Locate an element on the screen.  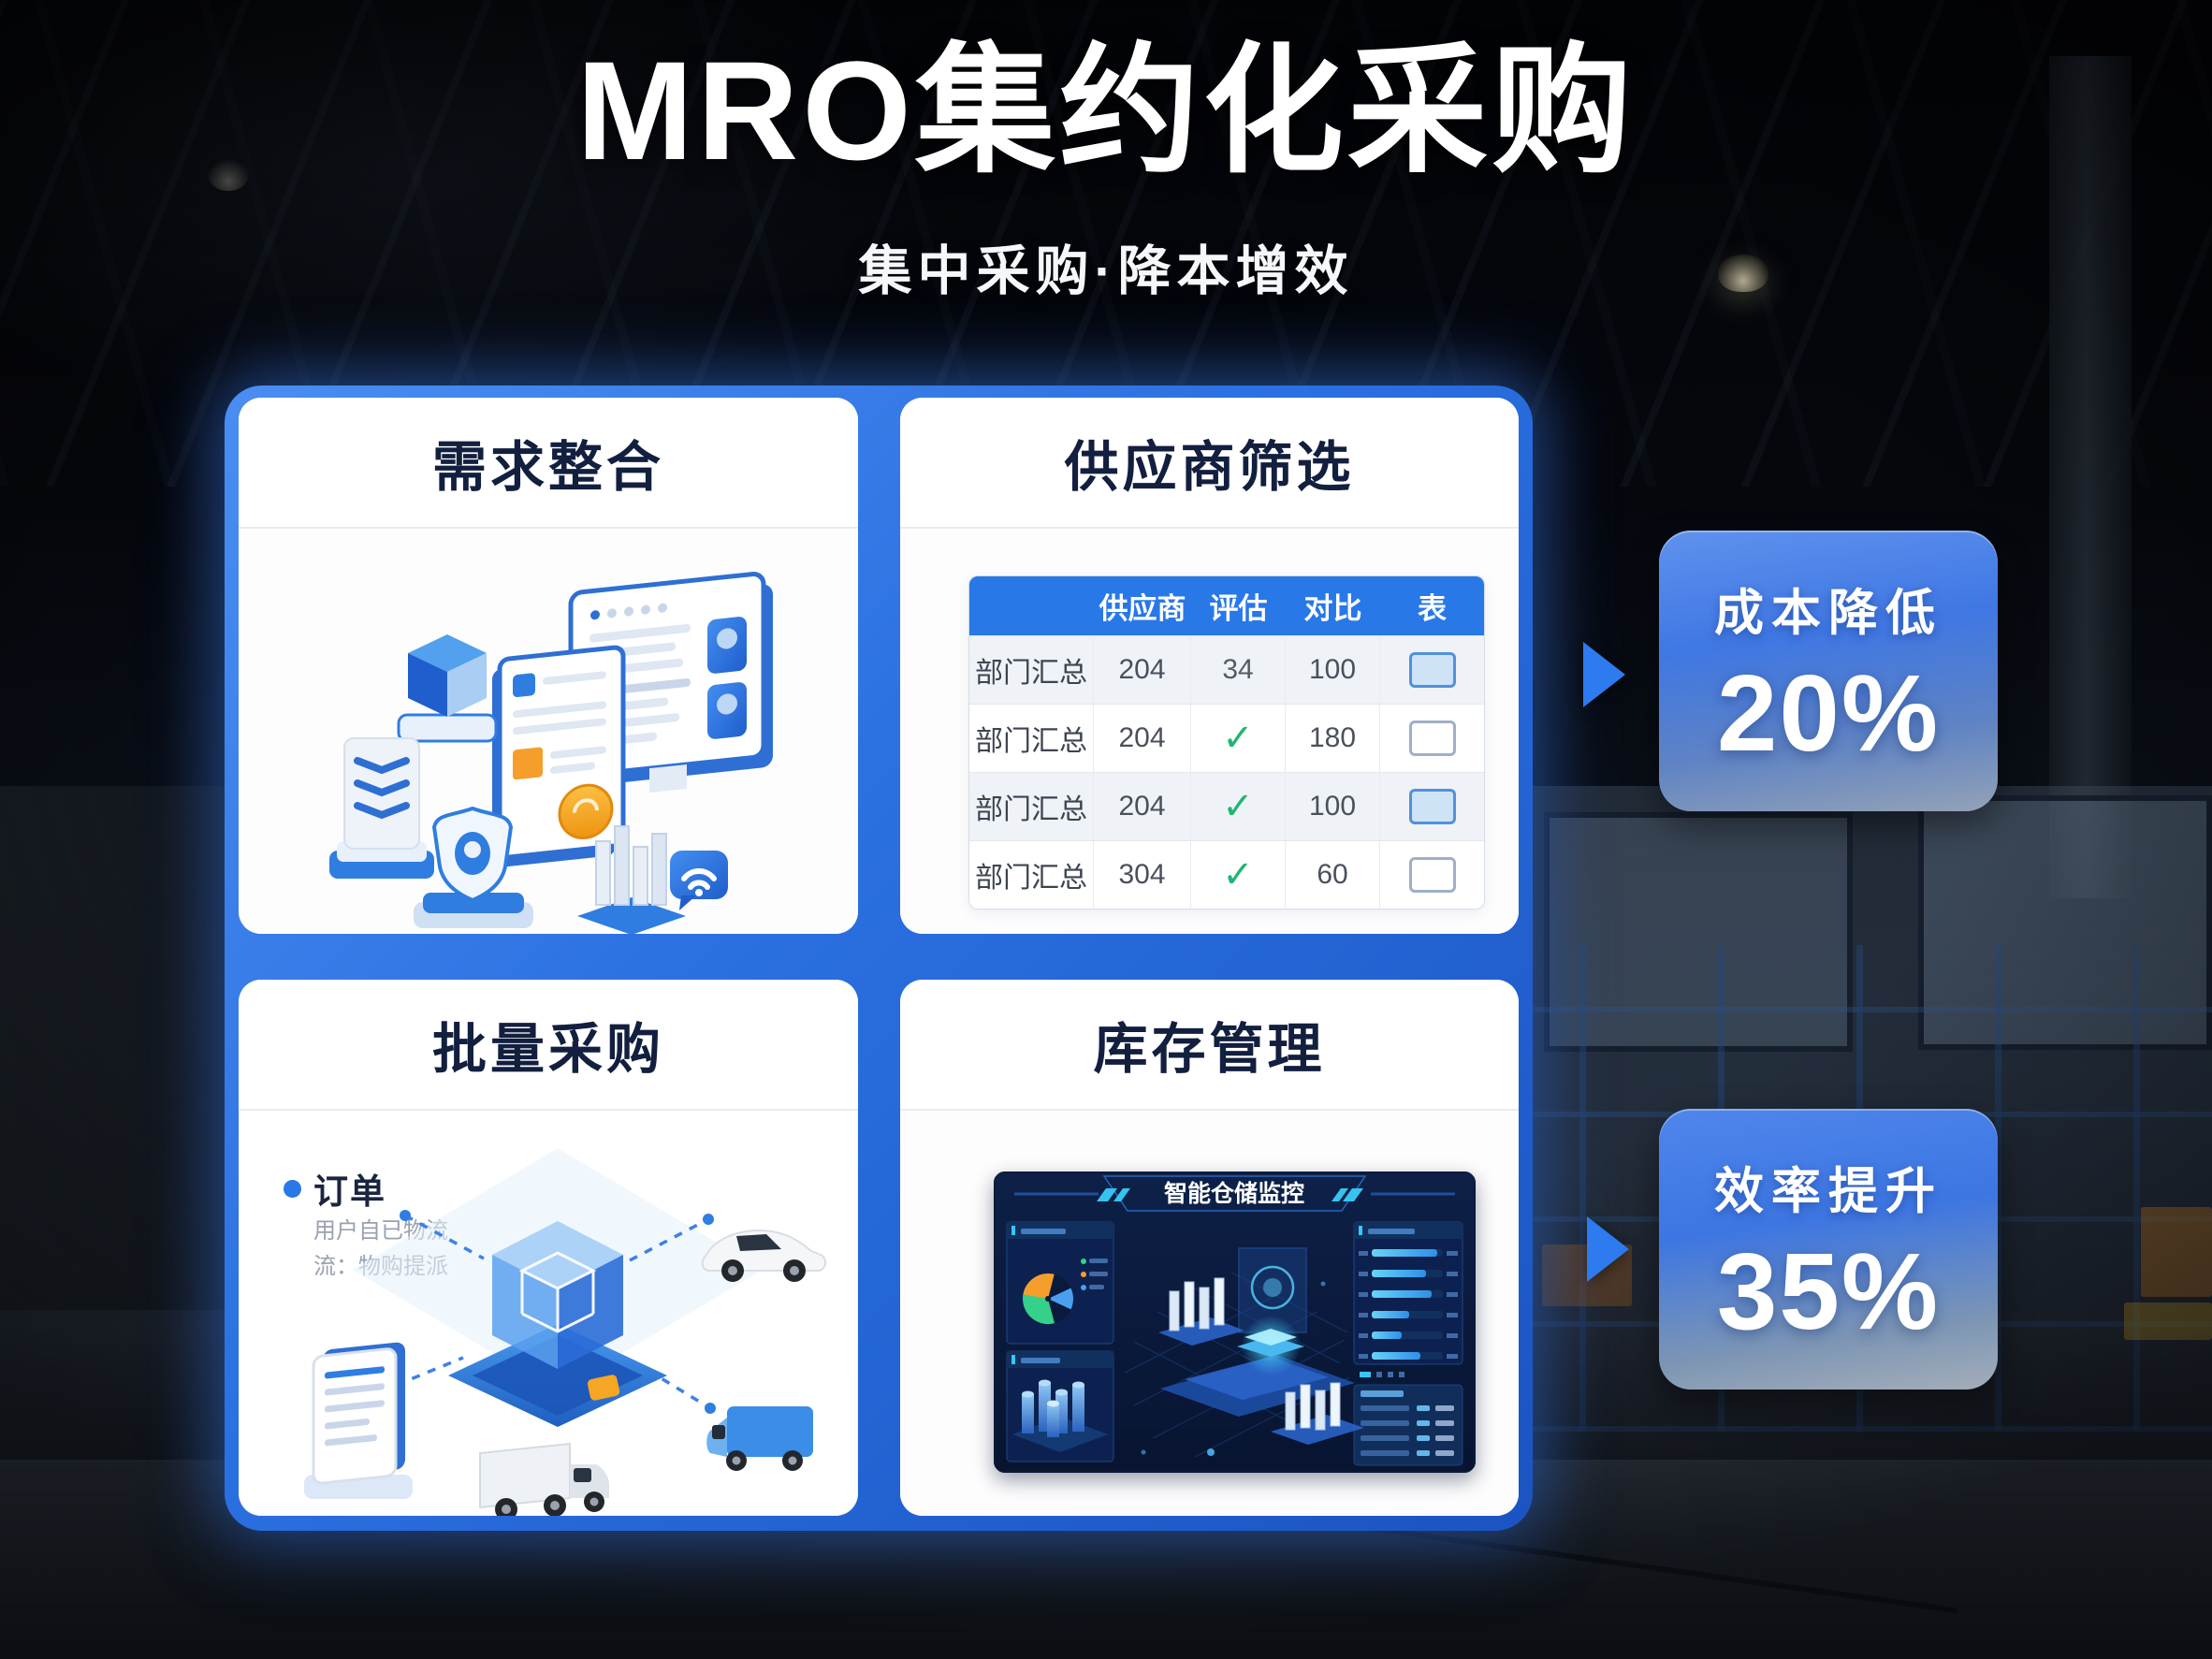
stats-rows is located at coordinates (1407, 1430).